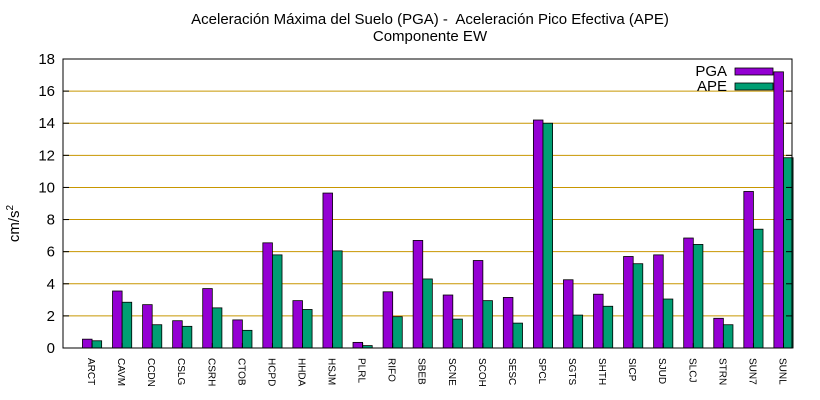 Image resolution: width=820 pixels, height=400 pixels. What do you see at coordinates (14, 226) in the screenshot?
I see `y-axis-label-unit: cm/s` at bounding box center [14, 226].